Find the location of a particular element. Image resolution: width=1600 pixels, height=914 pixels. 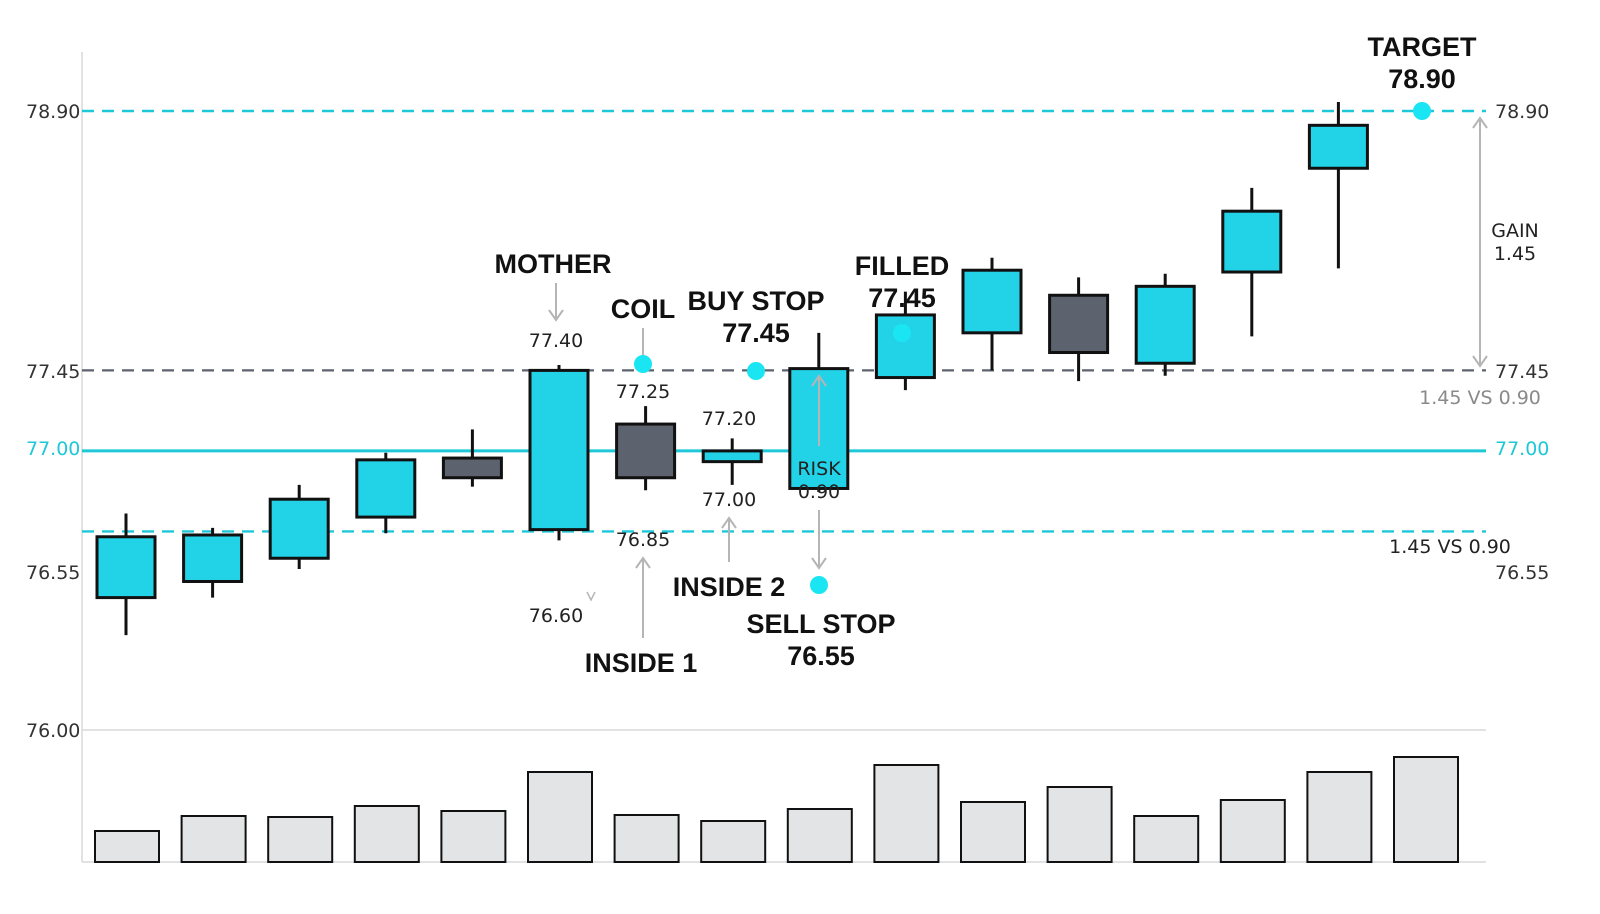

y-tick-left-77-45: 77.45 is located at coordinates (53, 372).